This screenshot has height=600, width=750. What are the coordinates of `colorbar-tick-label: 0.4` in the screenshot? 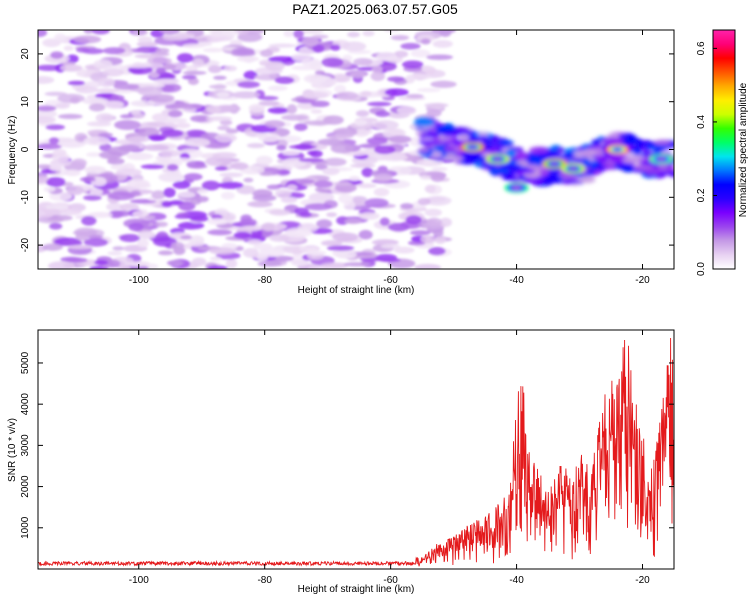 It's located at (701, 122).